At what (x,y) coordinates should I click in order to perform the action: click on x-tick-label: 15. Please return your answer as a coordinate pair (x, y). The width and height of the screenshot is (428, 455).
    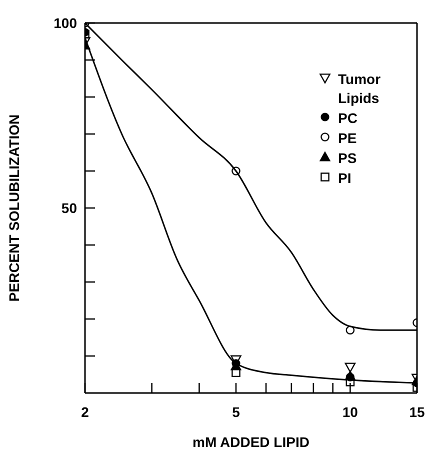
    Looking at the image, I should click on (417, 412).